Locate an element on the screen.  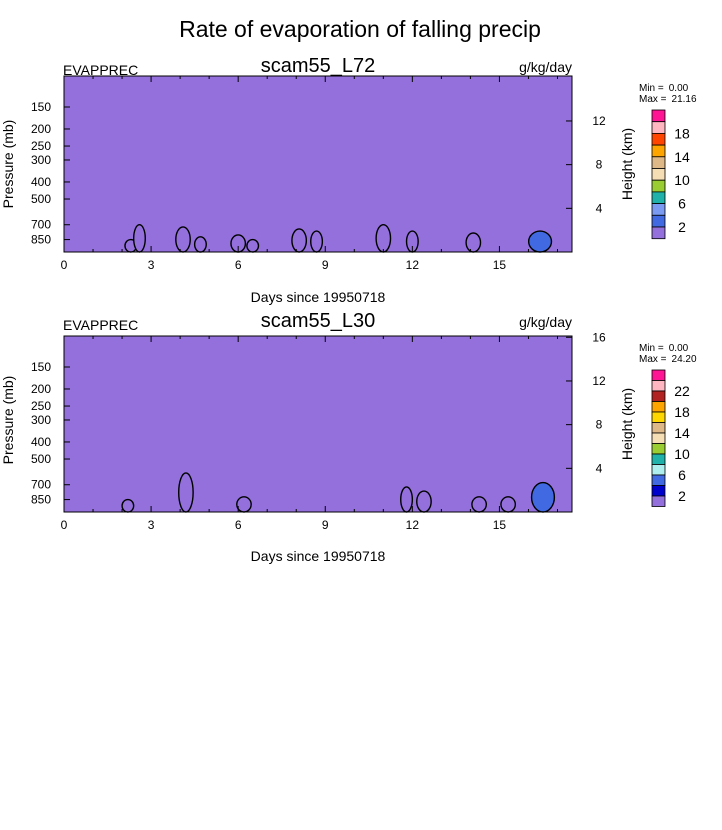
y2-axis-ticks: 4 8 12 16 is located at coordinates (586, 402).